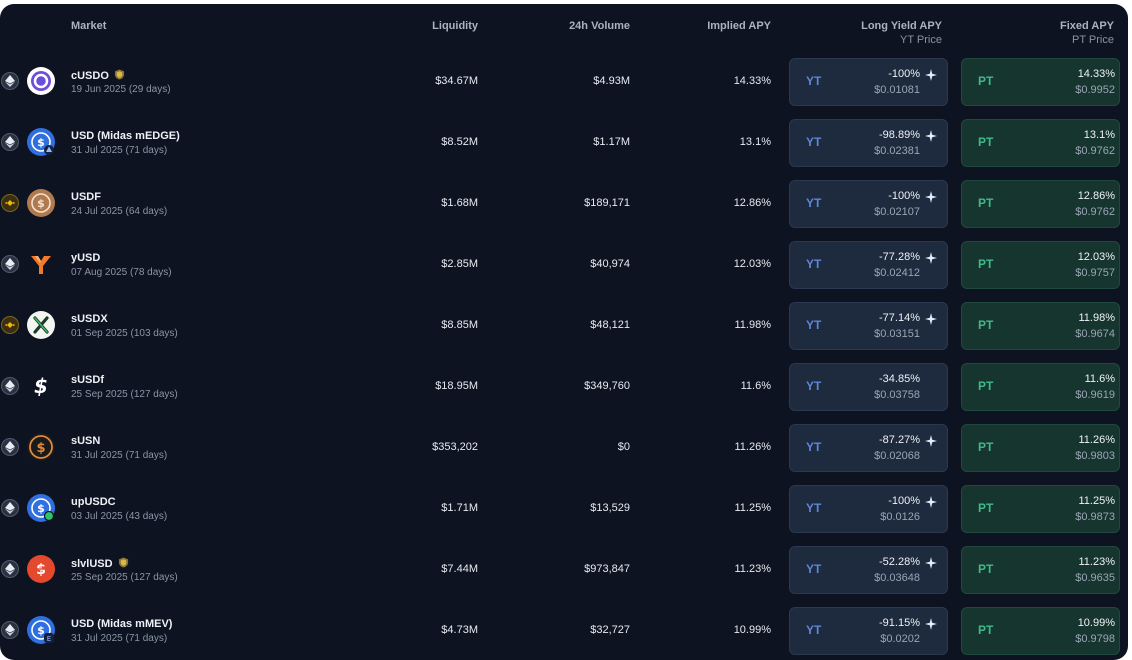 Image resolution: width=1132 pixels, height=660 pixels. Describe the element at coordinates (92, 564) in the screenshot. I see `market-name-text: slvlUSD` at that location.